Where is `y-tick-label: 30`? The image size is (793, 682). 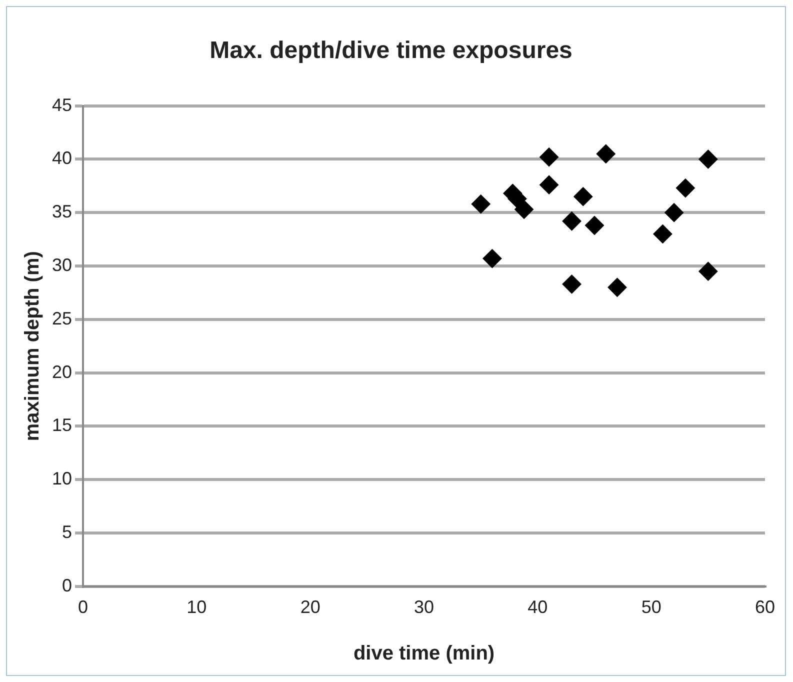 y-tick-label: 30 is located at coordinates (62, 264).